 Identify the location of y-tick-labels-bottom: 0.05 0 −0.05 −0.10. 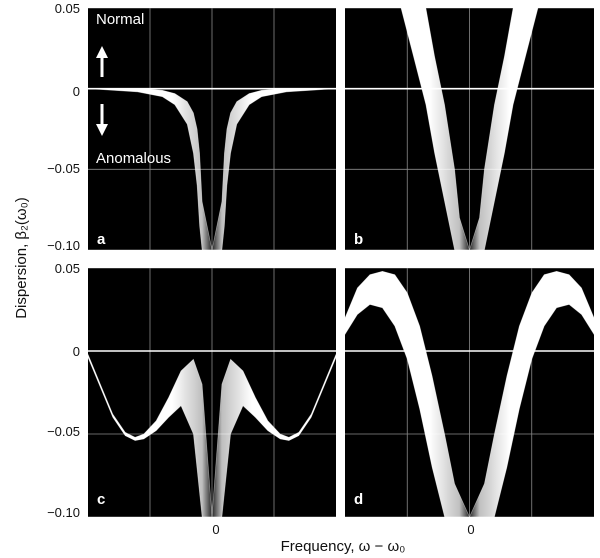
(63, 390).